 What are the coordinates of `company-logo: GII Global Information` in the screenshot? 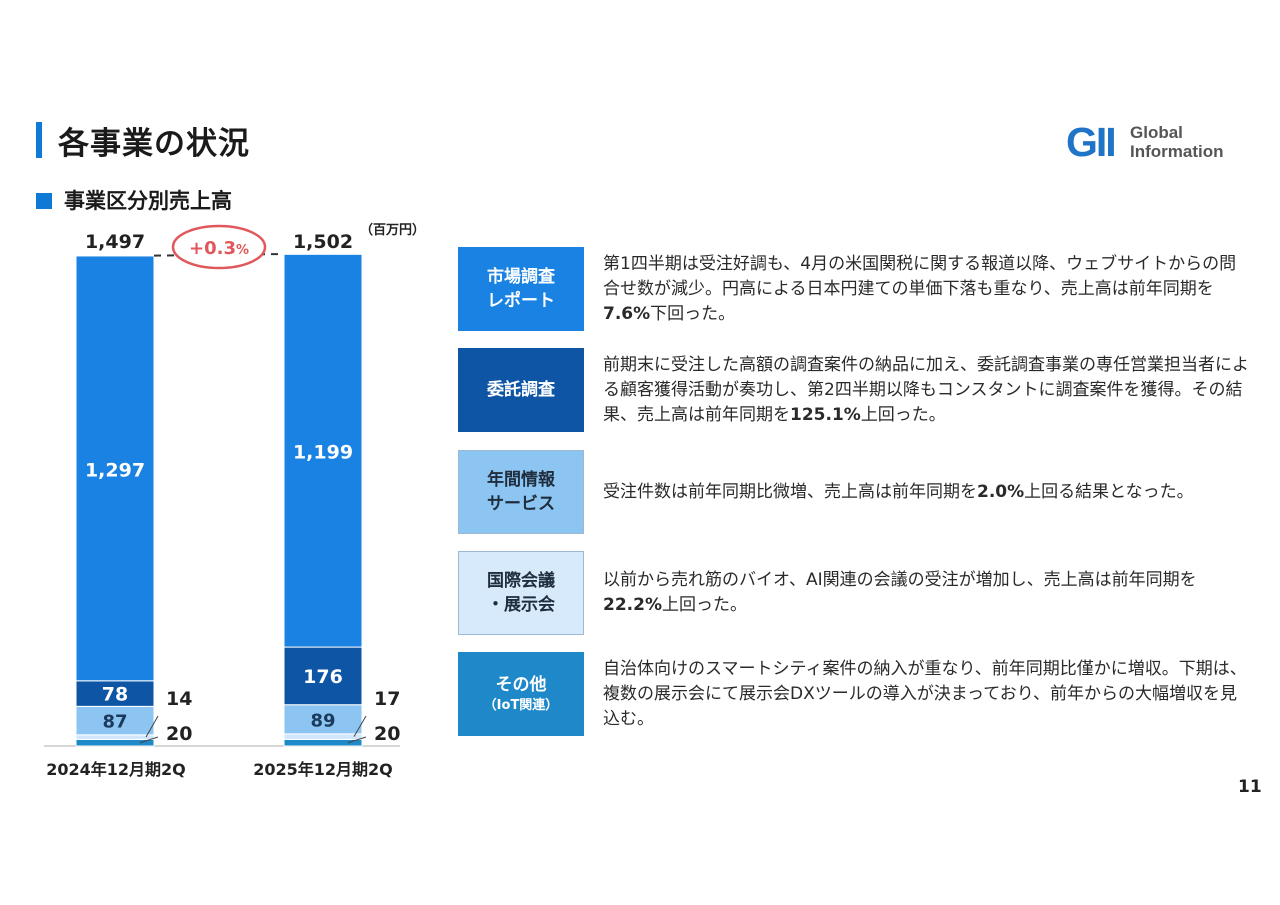 It's located at (1152, 142).